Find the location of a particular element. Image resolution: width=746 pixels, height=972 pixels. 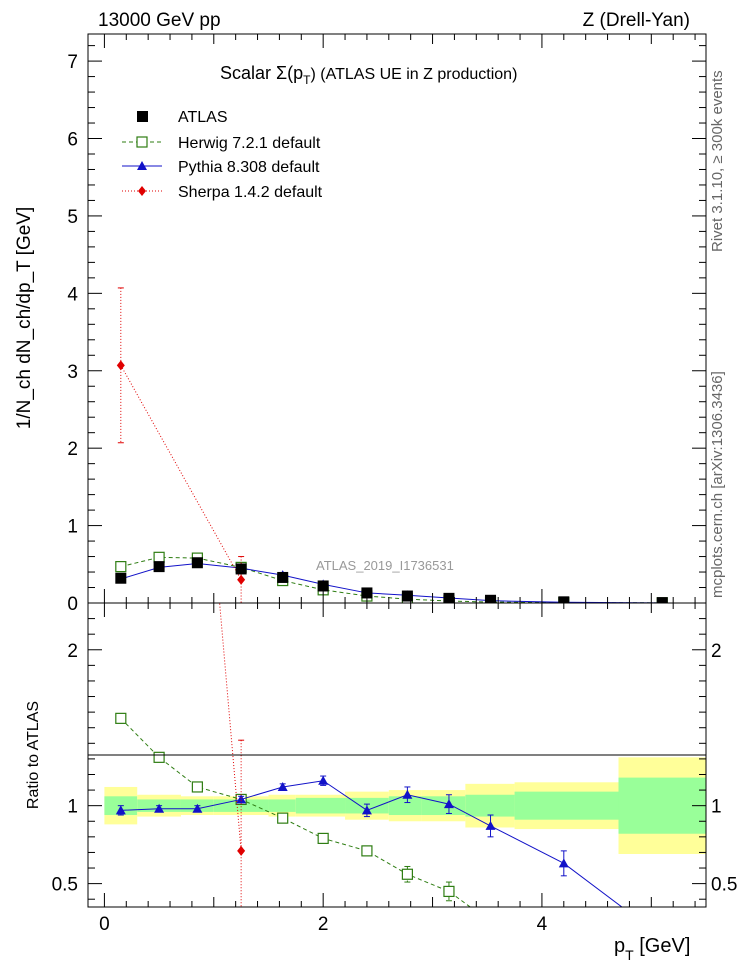

ratio-y-tick-label-right-2: 2 is located at coordinates (716, 651).